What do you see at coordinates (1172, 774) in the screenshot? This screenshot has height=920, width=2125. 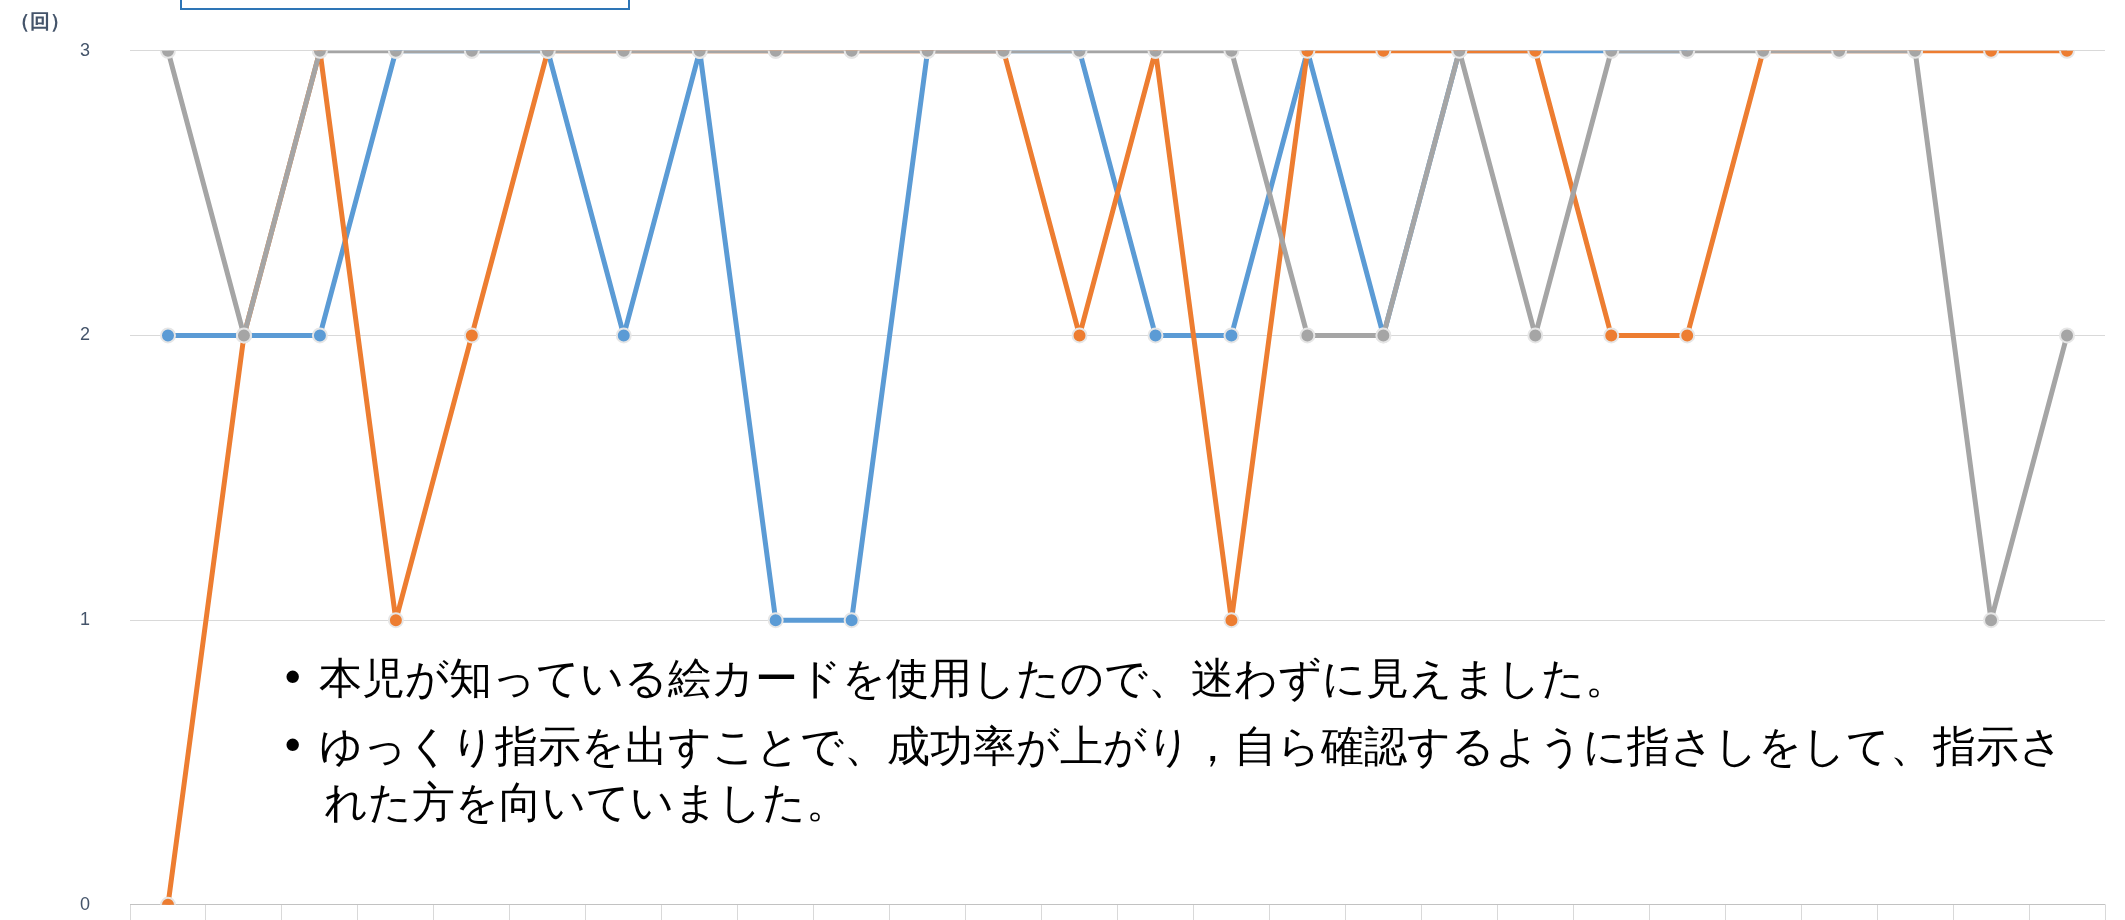 I see `annotation: • ゆっくり指示を出すことで、成功率が上がり，自ら確認するように指さしをして、指示された方を向いていました。` at bounding box center [1172, 774].